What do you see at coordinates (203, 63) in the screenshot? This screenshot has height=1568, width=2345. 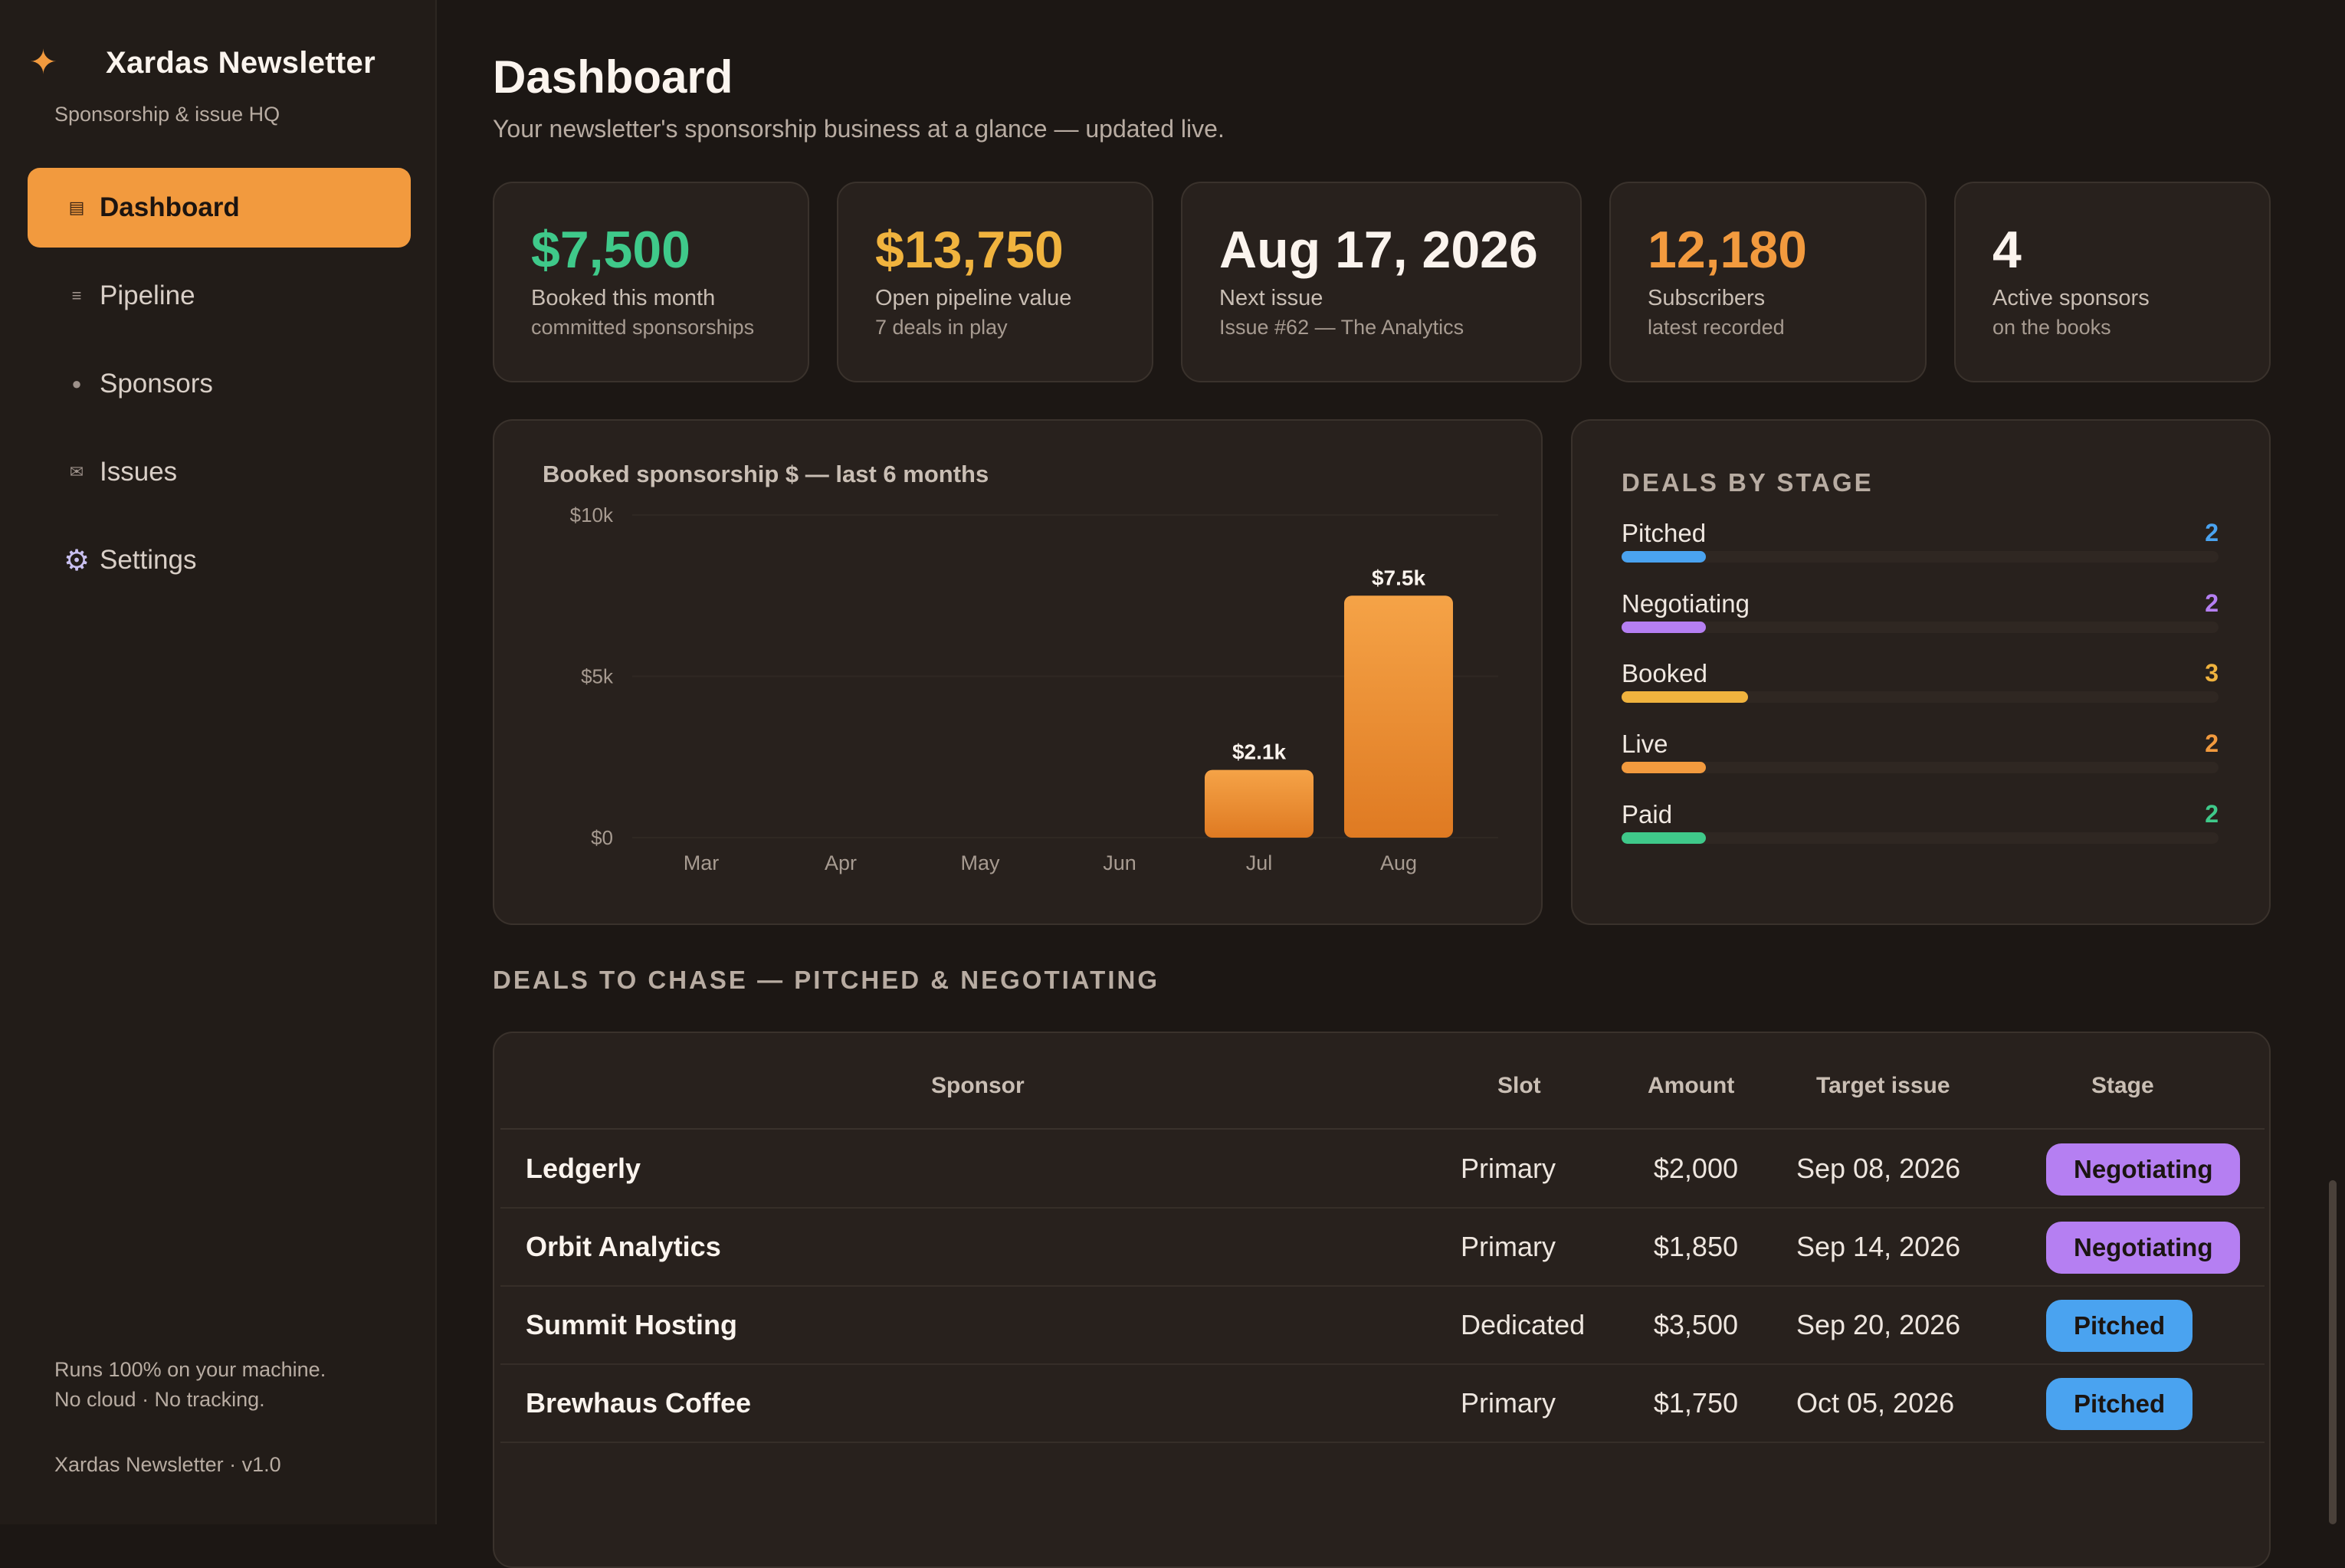 I see `brand: ✦ Xardas Newsletter` at bounding box center [203, 63].